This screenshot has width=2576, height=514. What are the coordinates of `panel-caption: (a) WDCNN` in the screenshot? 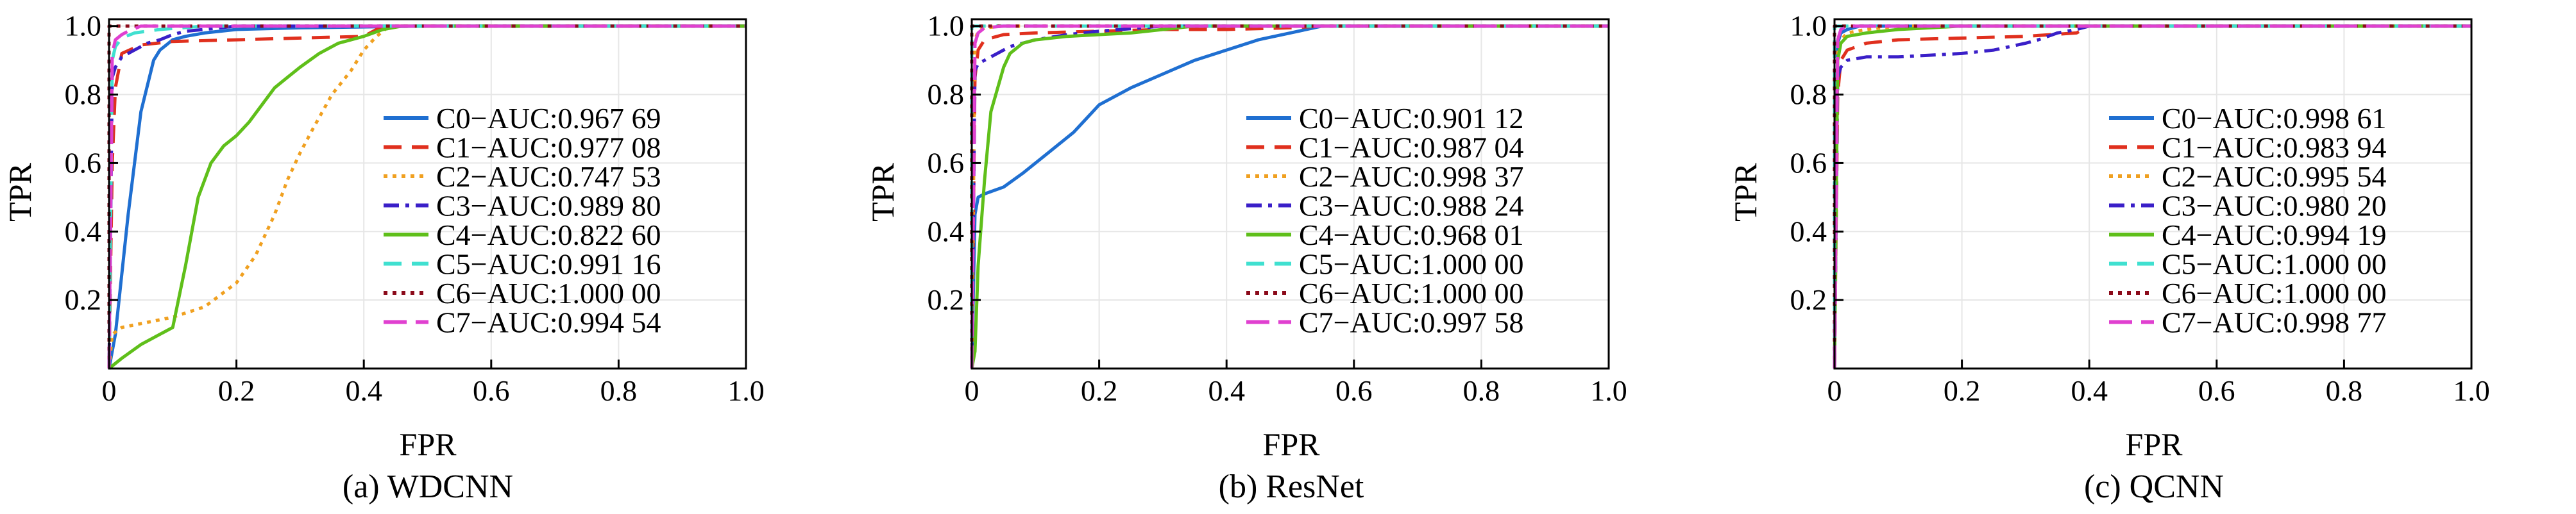 It's located at (428, 486).